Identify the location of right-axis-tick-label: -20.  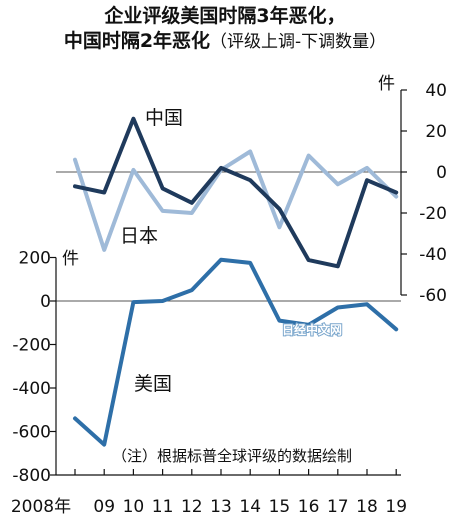
(433, 214).